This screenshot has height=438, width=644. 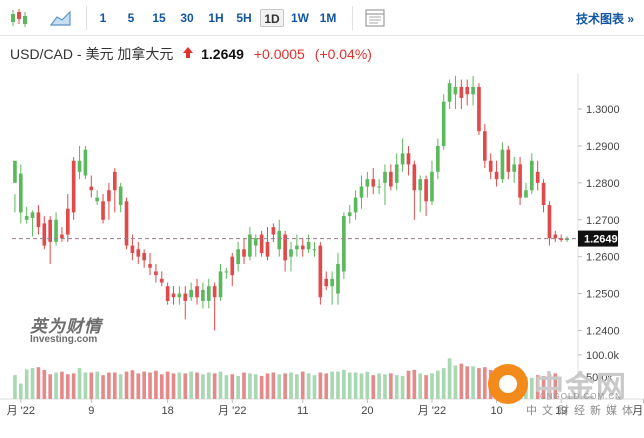 I want to click on price-tick-label: 1.3000, so click(x=603, y=110).